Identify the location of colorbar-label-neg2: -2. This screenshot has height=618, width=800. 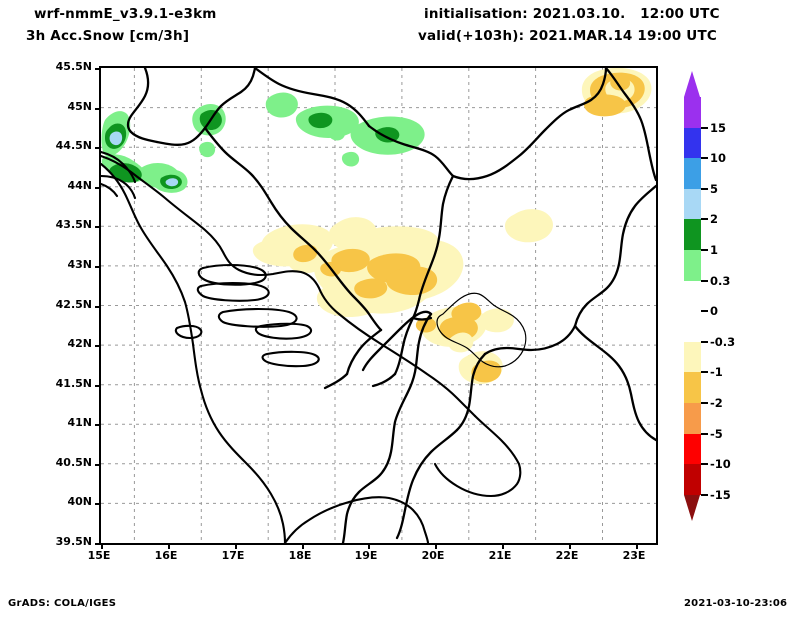
(716, 403).